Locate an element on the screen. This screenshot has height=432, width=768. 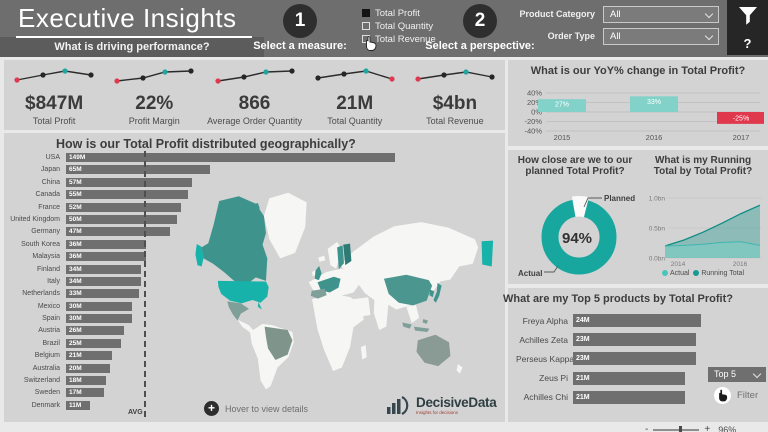
zoom-slider-handle is located at coordinates (681, 428).